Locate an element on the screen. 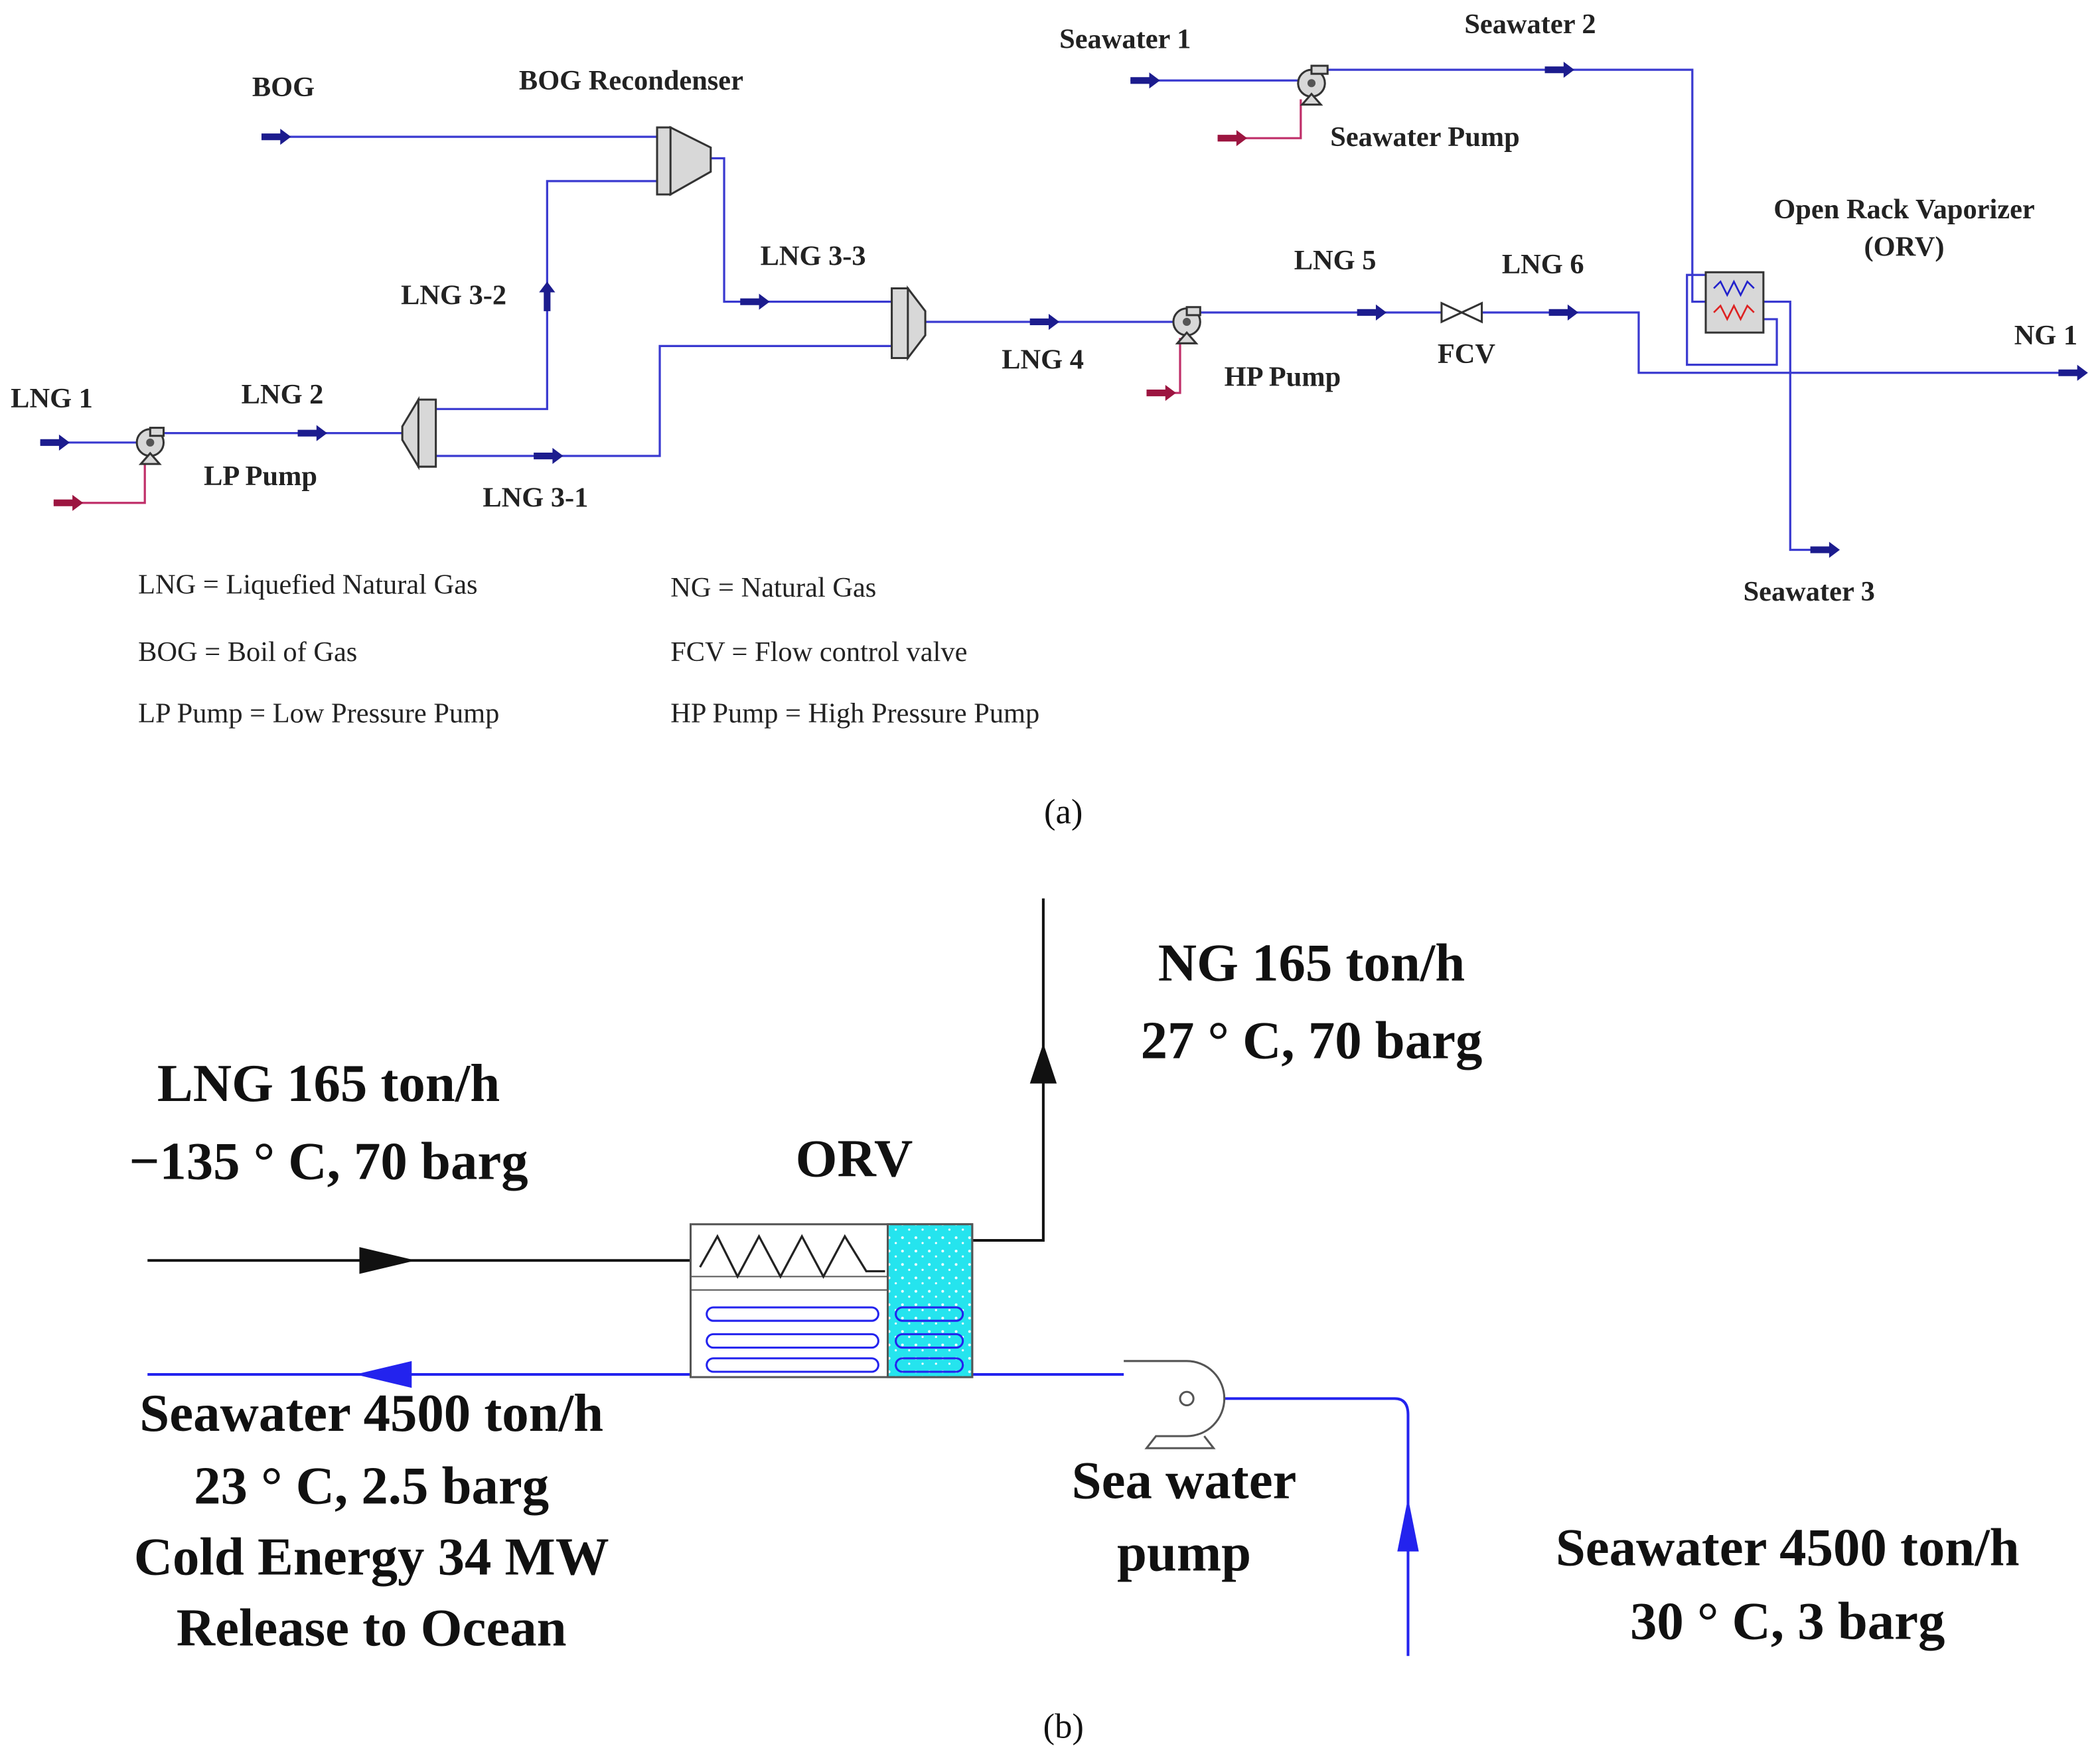 The width and height of the screenshot is (2100, 1762). label: Seawater 1 is located at coordinates (1125, 38).